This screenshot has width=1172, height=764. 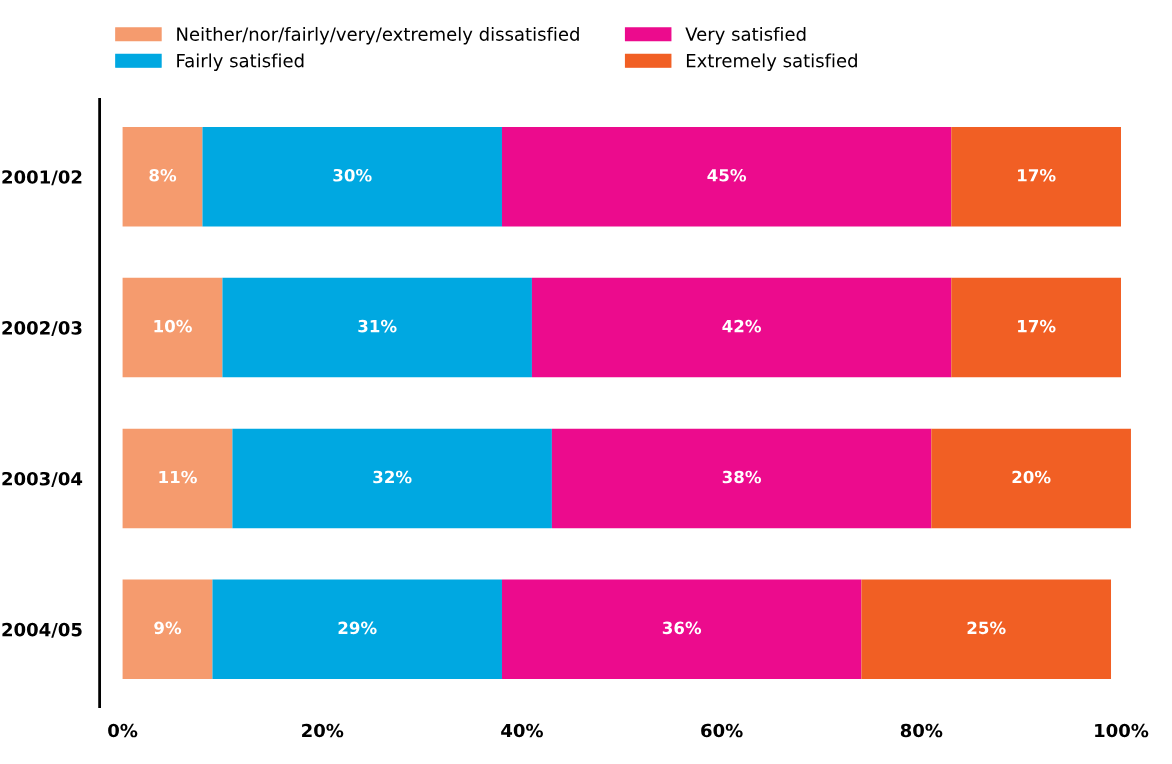 I want to click on data-label: 9%, so click(x=168, y=628).